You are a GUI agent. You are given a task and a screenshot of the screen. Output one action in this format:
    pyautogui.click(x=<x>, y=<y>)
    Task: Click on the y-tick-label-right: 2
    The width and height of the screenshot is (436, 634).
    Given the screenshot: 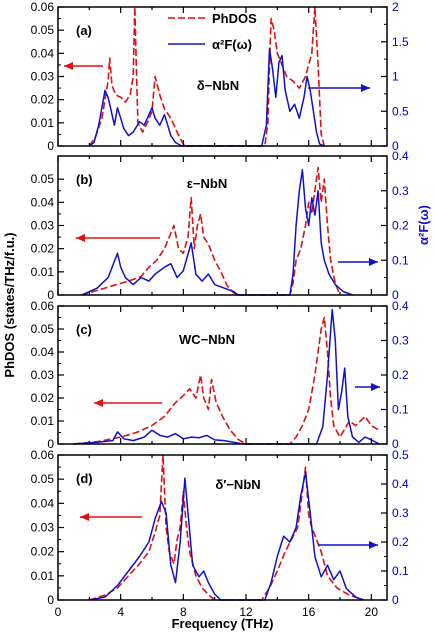 What is the action you would take?
    pyautogui.click(x=395, y=7)
    